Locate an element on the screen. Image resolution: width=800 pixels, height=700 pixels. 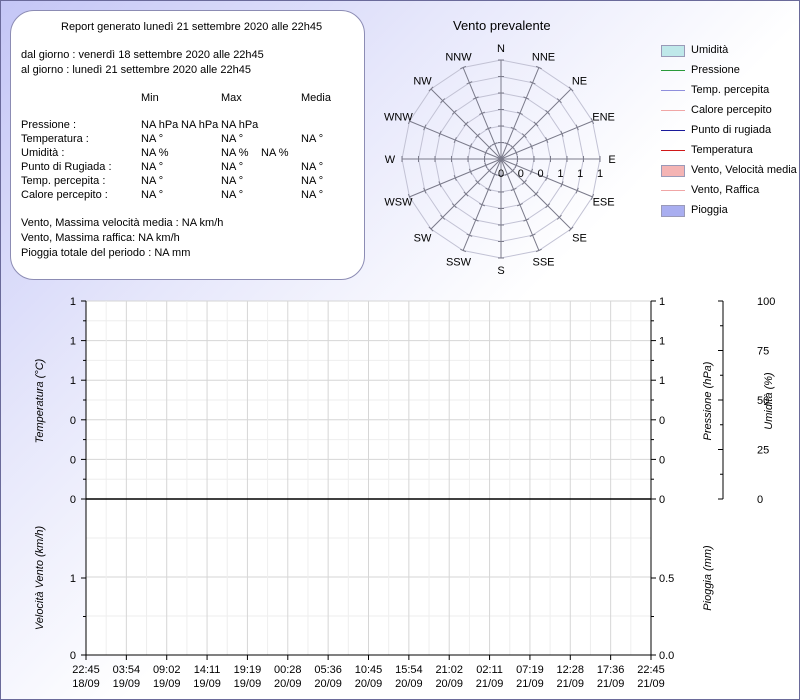
legend-label: Calore percepito is located at coordinates (731, 110).